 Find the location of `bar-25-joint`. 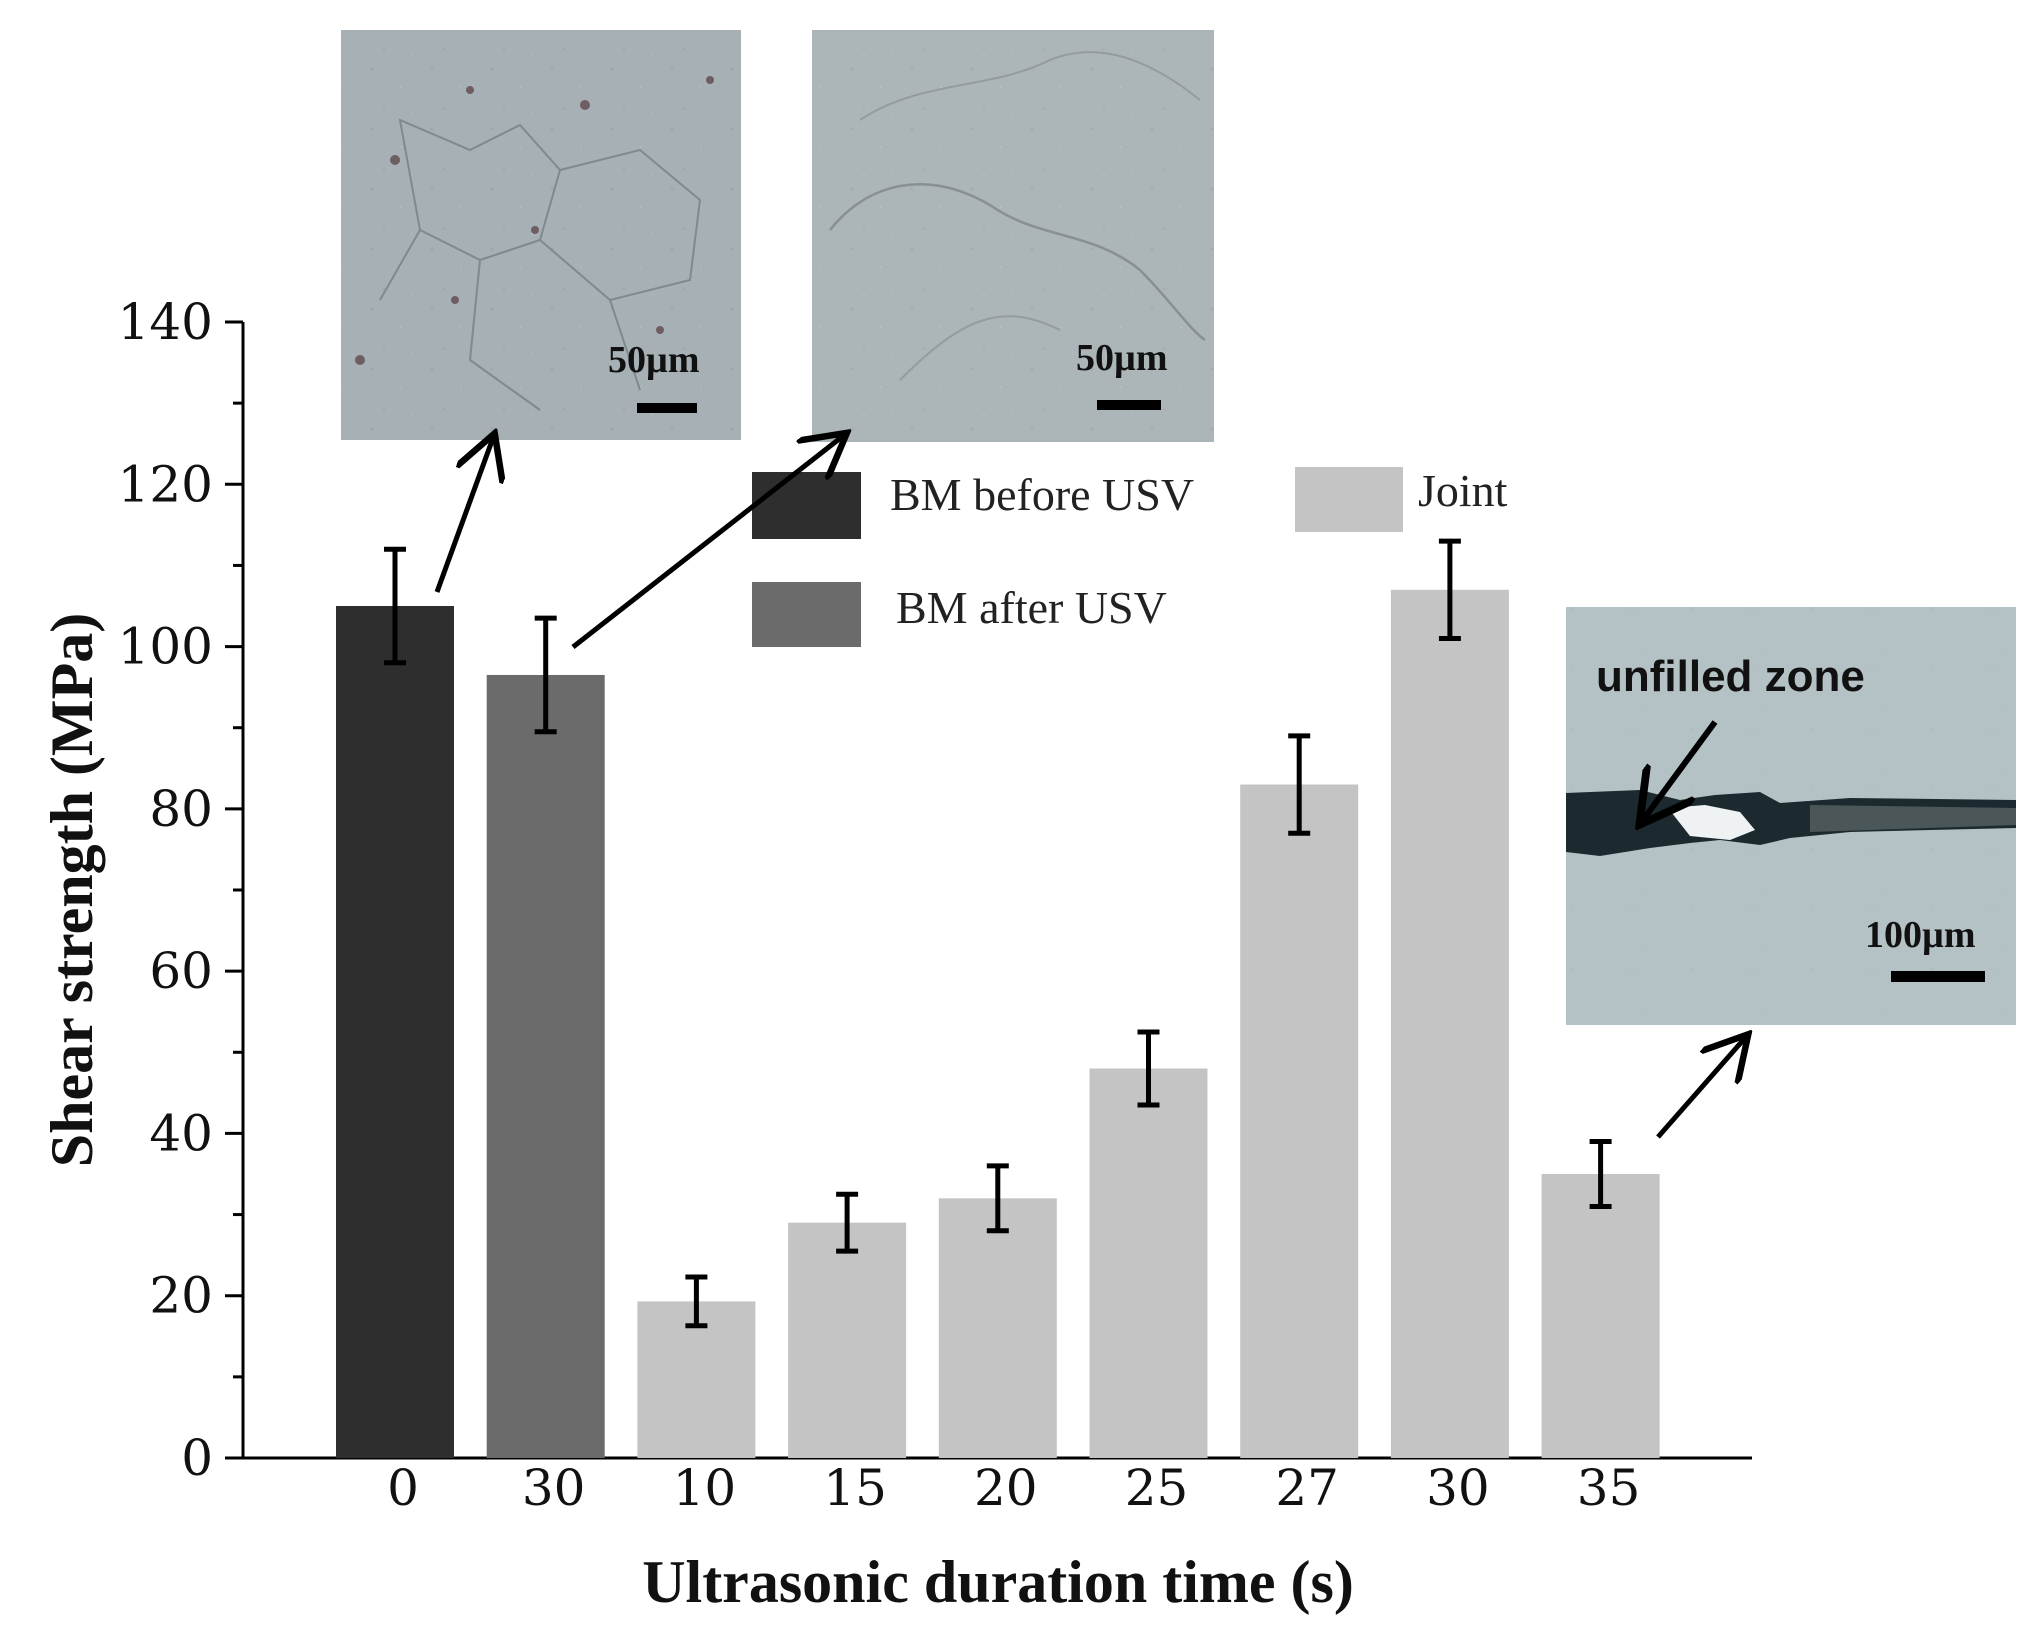

bar-25-joint is located at coordinates (1148, 1263).